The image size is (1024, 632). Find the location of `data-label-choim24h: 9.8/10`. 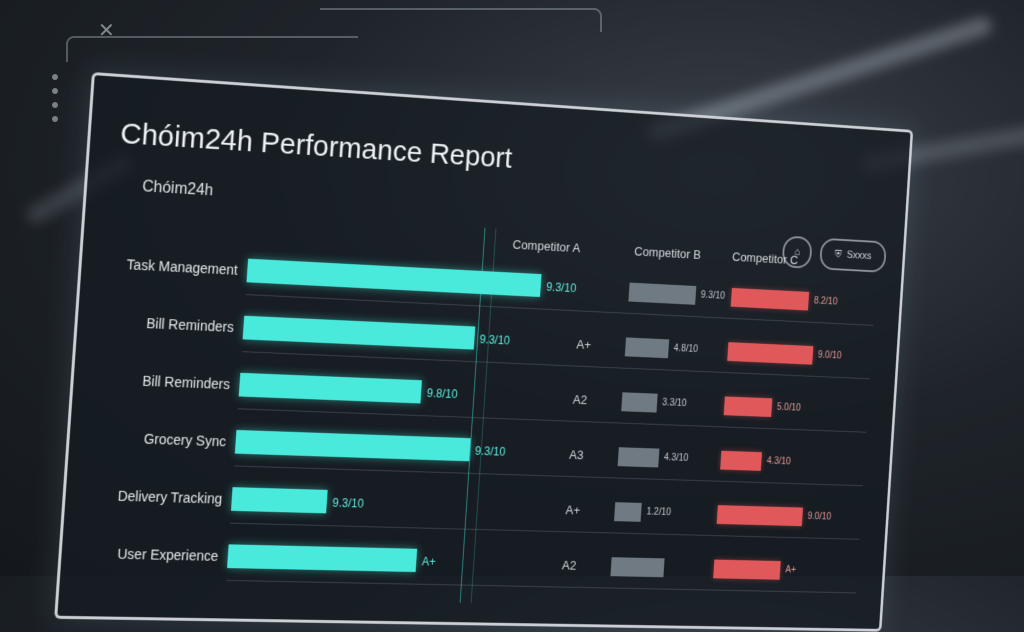

data-label-choim24h: 9.8/10 is located at coordinates (442, 394).